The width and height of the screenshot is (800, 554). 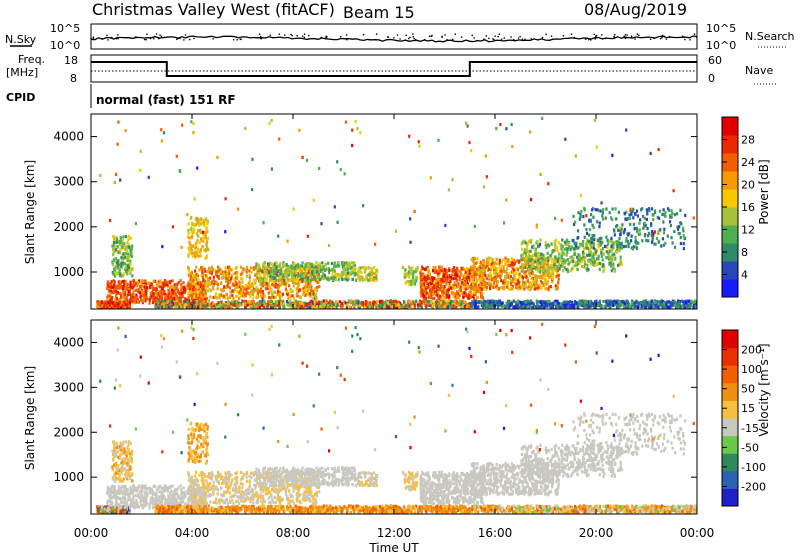 I want to click on noise-tick-high: 10^5, so click(x=65, y=28).